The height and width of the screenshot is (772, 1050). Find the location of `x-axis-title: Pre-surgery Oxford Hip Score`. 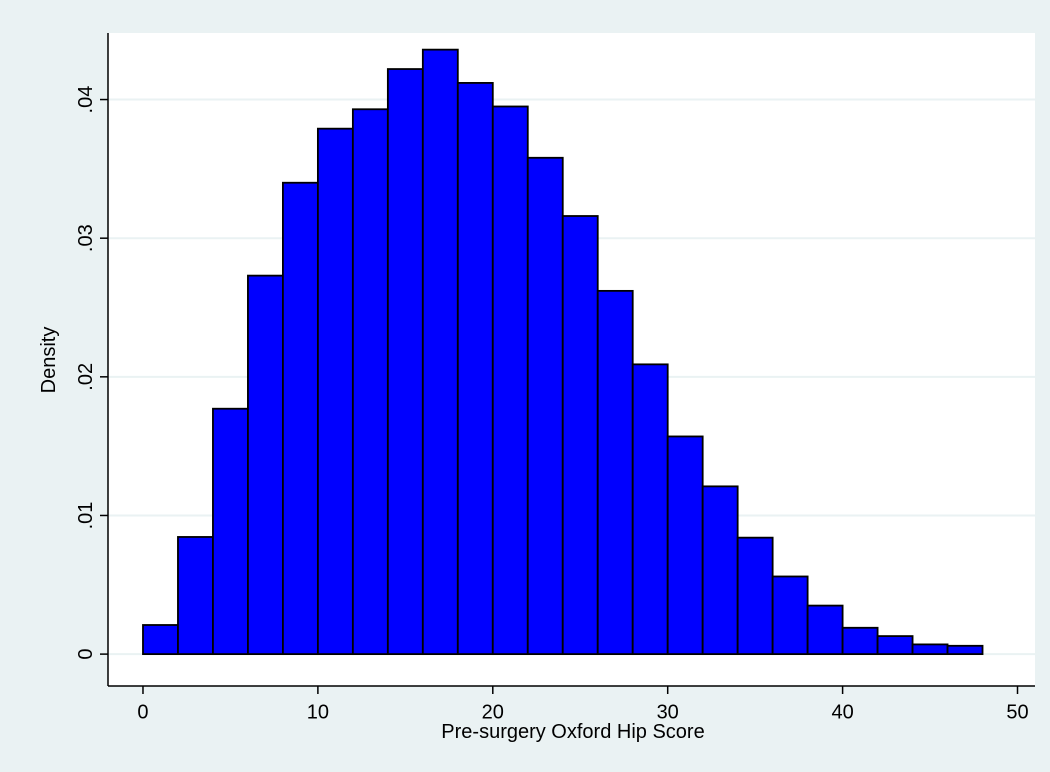

x-axis-title: Pre-surgery Oxford Hip Score is located at coordinates (572, 732).